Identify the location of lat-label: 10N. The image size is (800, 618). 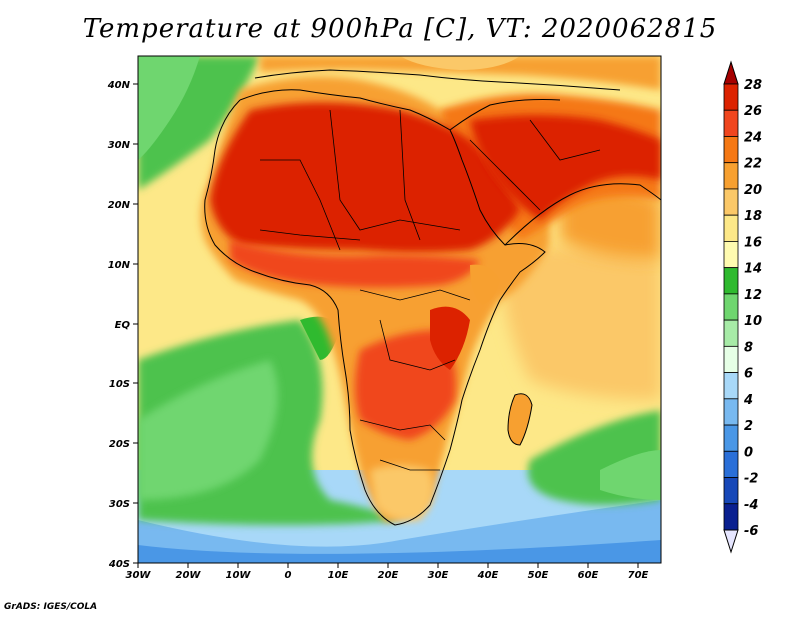
(119, 265).